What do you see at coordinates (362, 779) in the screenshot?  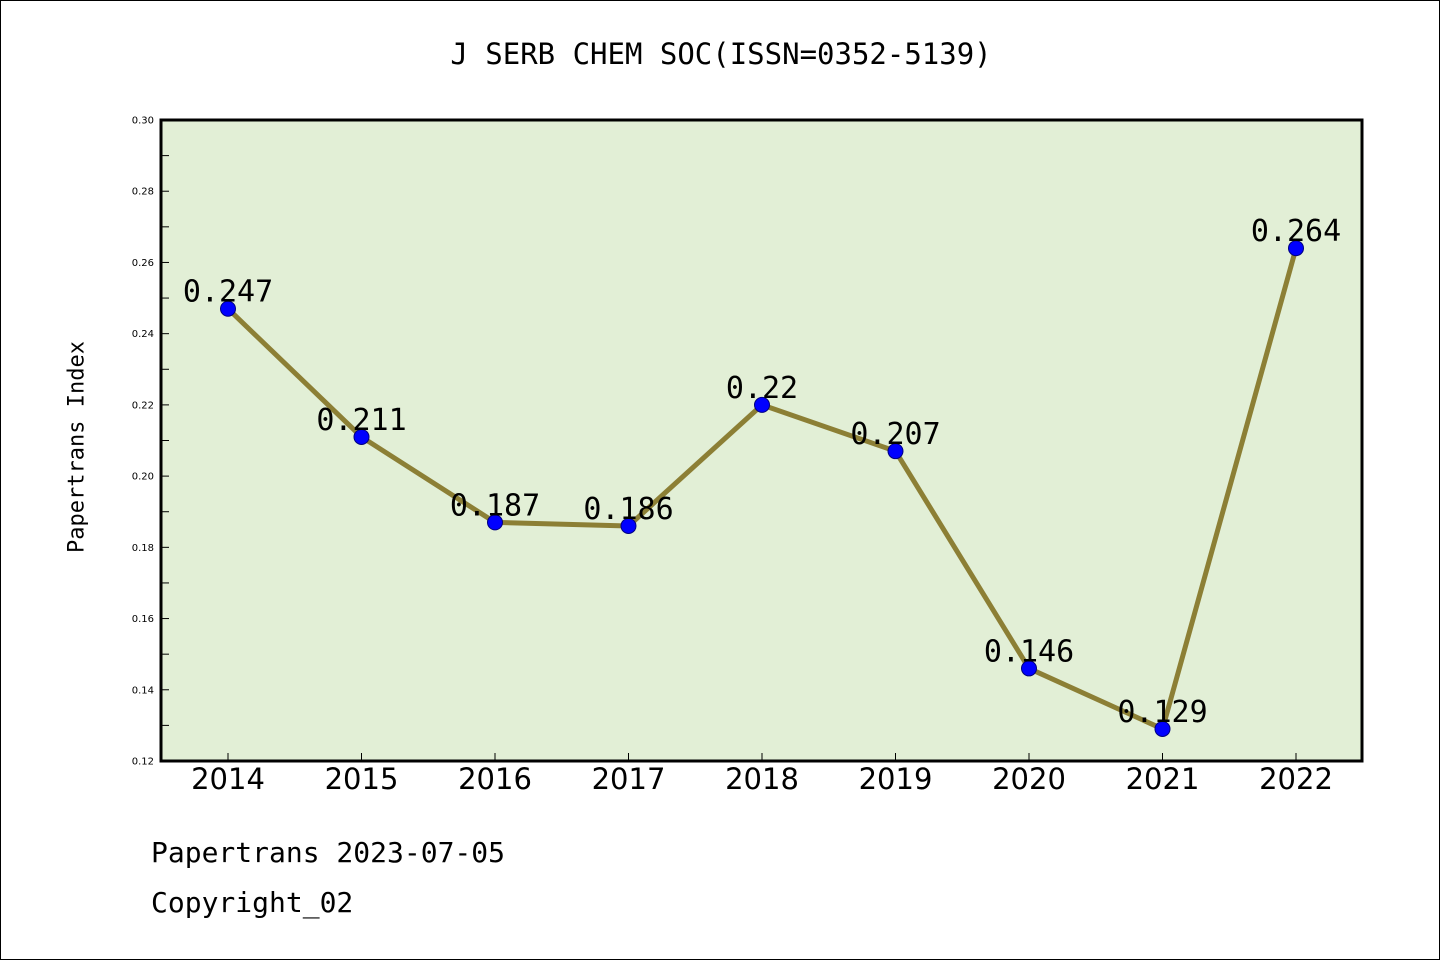 I see `x-tick-label: 2015` at bounding box center [362, 779].